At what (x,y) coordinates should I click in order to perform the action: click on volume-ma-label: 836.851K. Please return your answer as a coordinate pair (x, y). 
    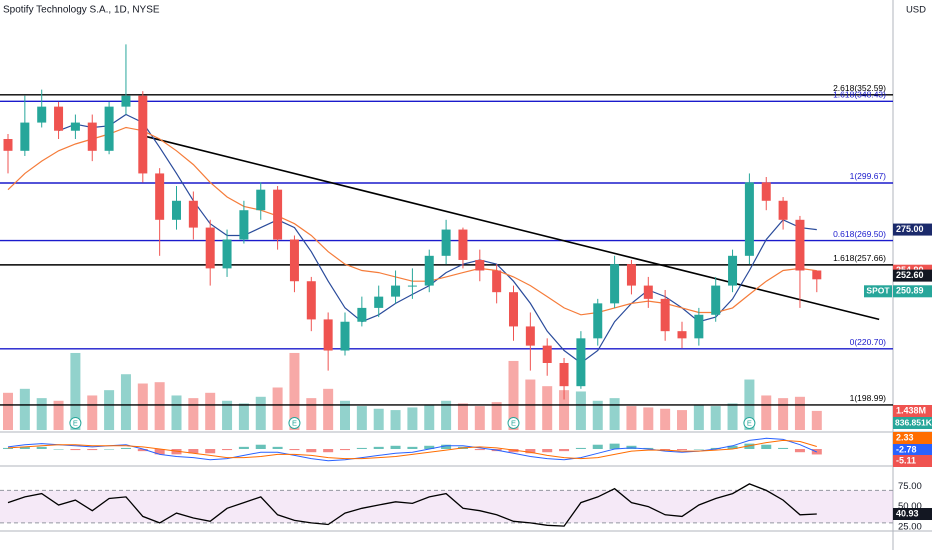
    Looking at the image, I should click on (913, 422).